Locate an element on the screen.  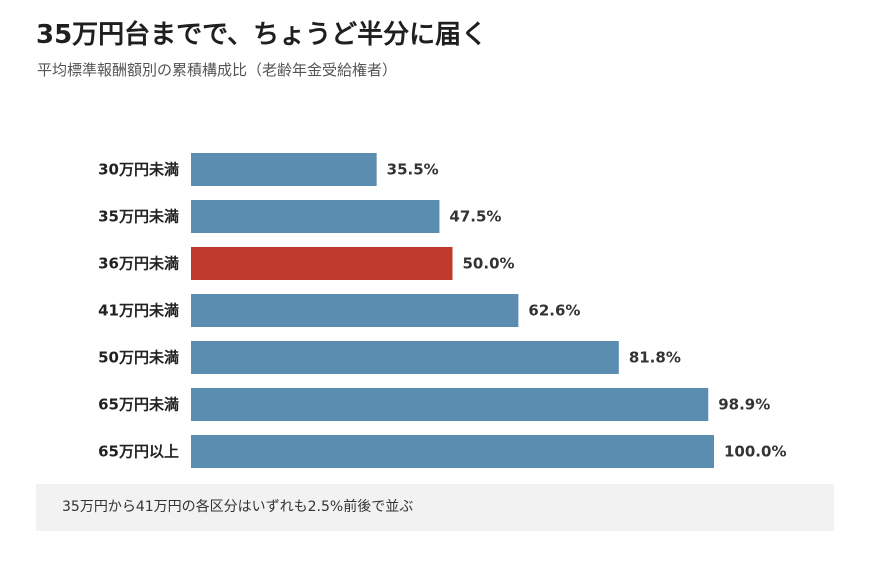
chart-subtitle: 平均標準報酬額別の累積構成比（老齢年金受給権者） is located at coordinates (217, 70).